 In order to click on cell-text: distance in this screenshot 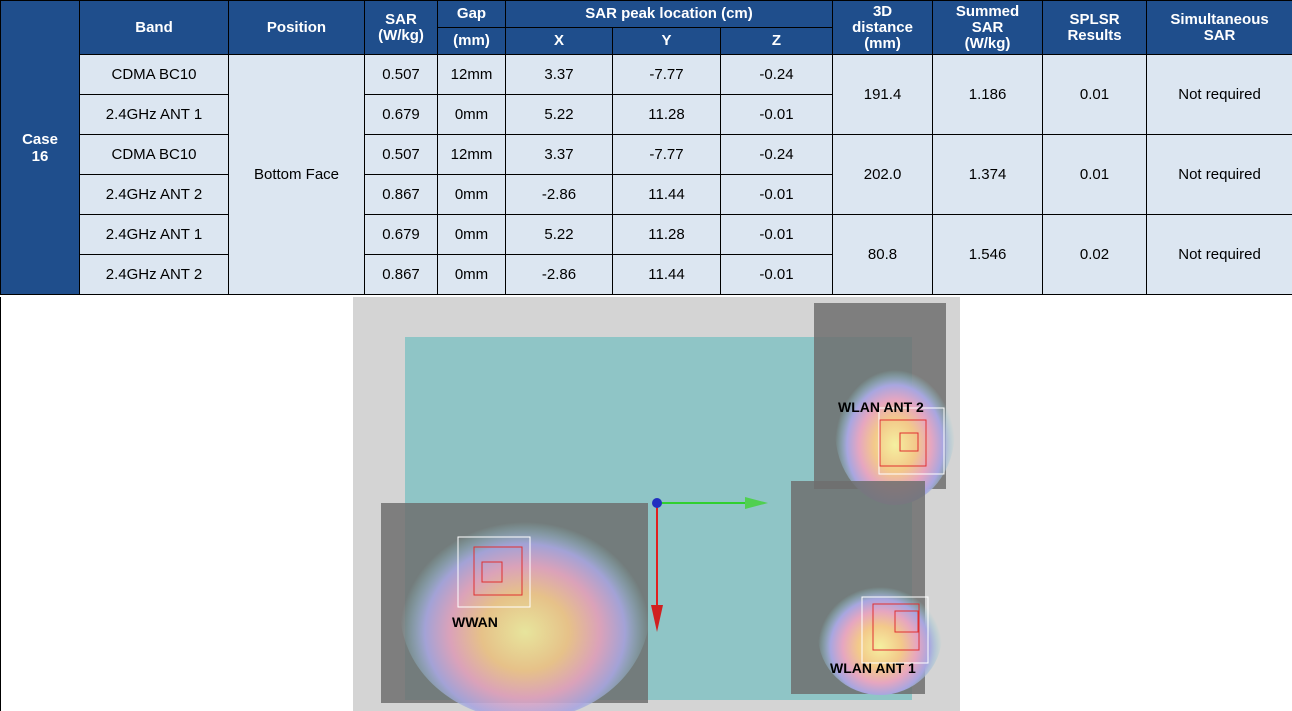, I will do `click(882, 27)`.